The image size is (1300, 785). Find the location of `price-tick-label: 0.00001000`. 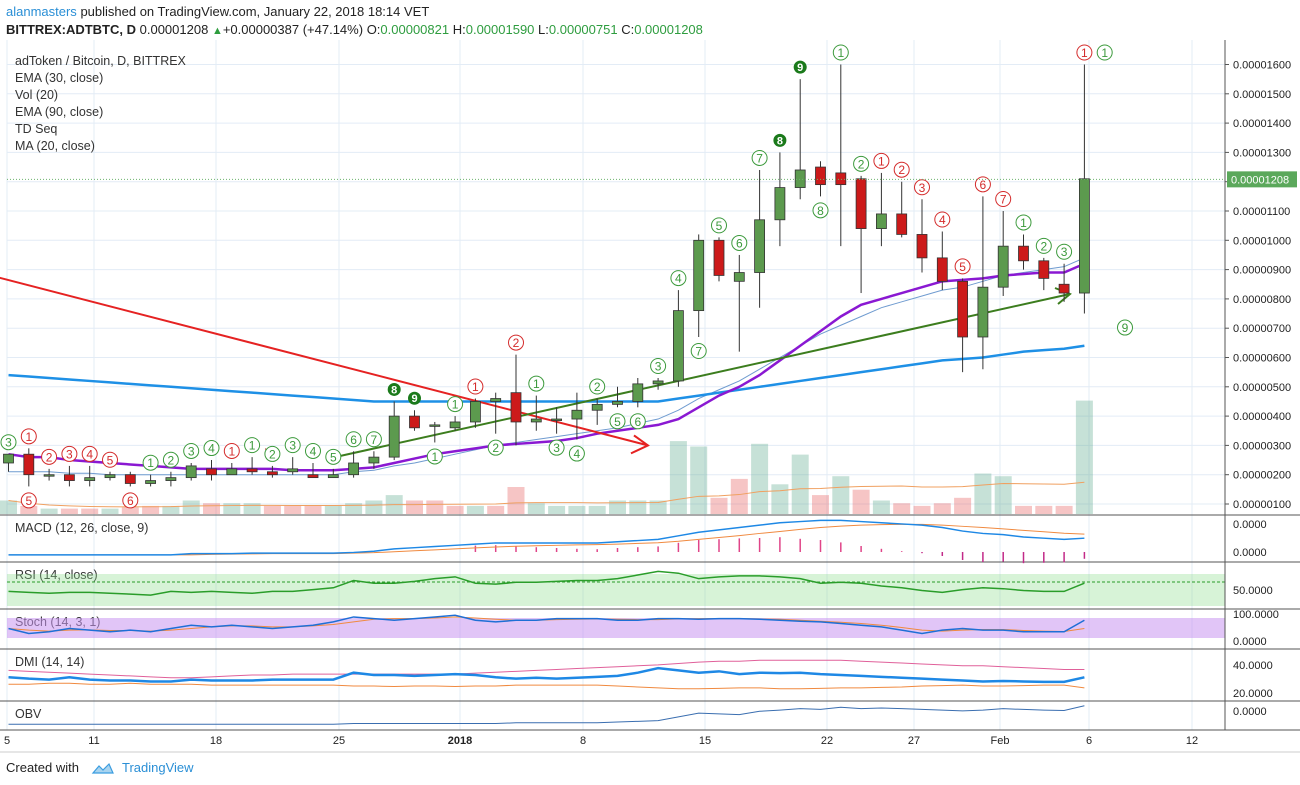

price-tick-label: 0.00001000 is located at coordinates (1262, 241).